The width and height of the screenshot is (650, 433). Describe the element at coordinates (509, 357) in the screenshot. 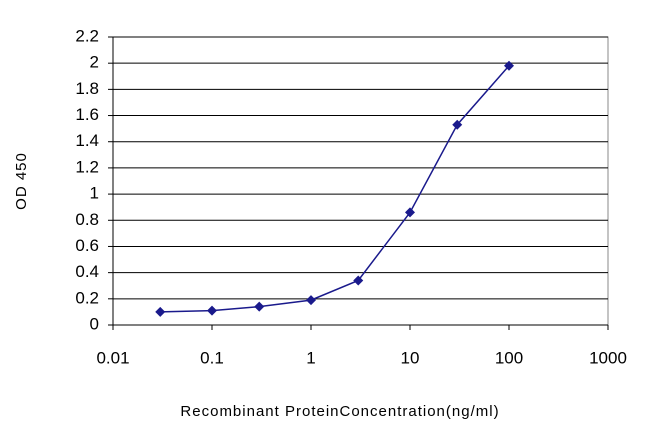

I see `x-tick-label: 100` at that location.